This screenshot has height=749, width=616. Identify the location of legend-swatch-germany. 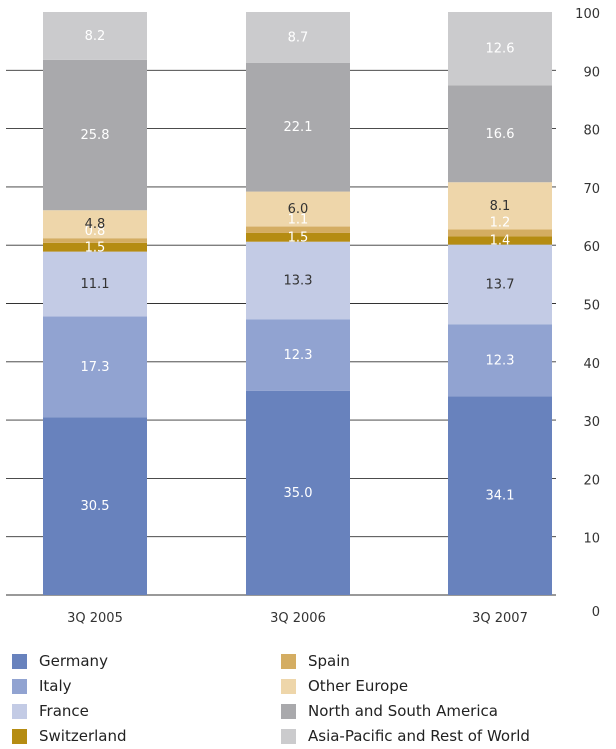
(19, 661).